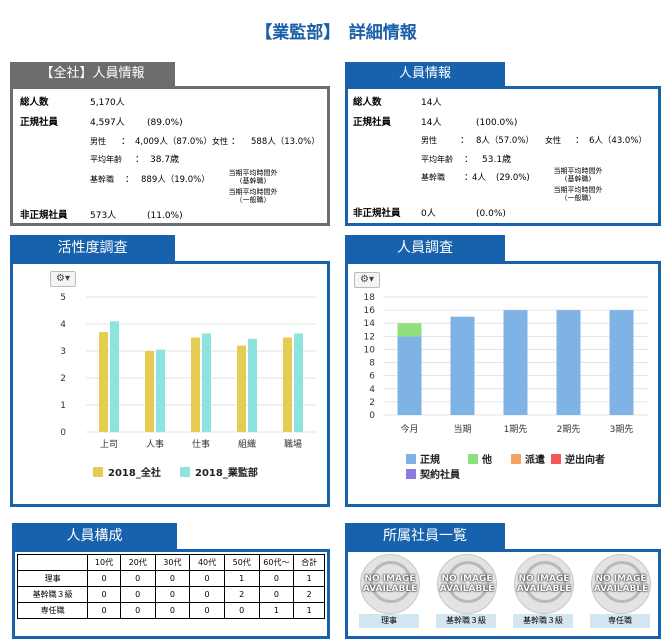  I want to click on legend-label: 2018_全社, so click(134, 472).